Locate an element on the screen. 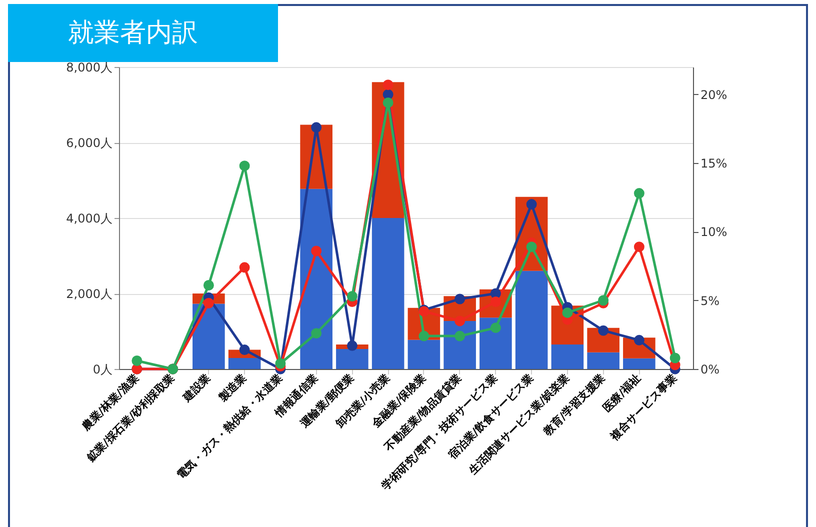 This screenshot has width=816, height=527. y2-tick-label: 10% is located at coordinates (714, 232).